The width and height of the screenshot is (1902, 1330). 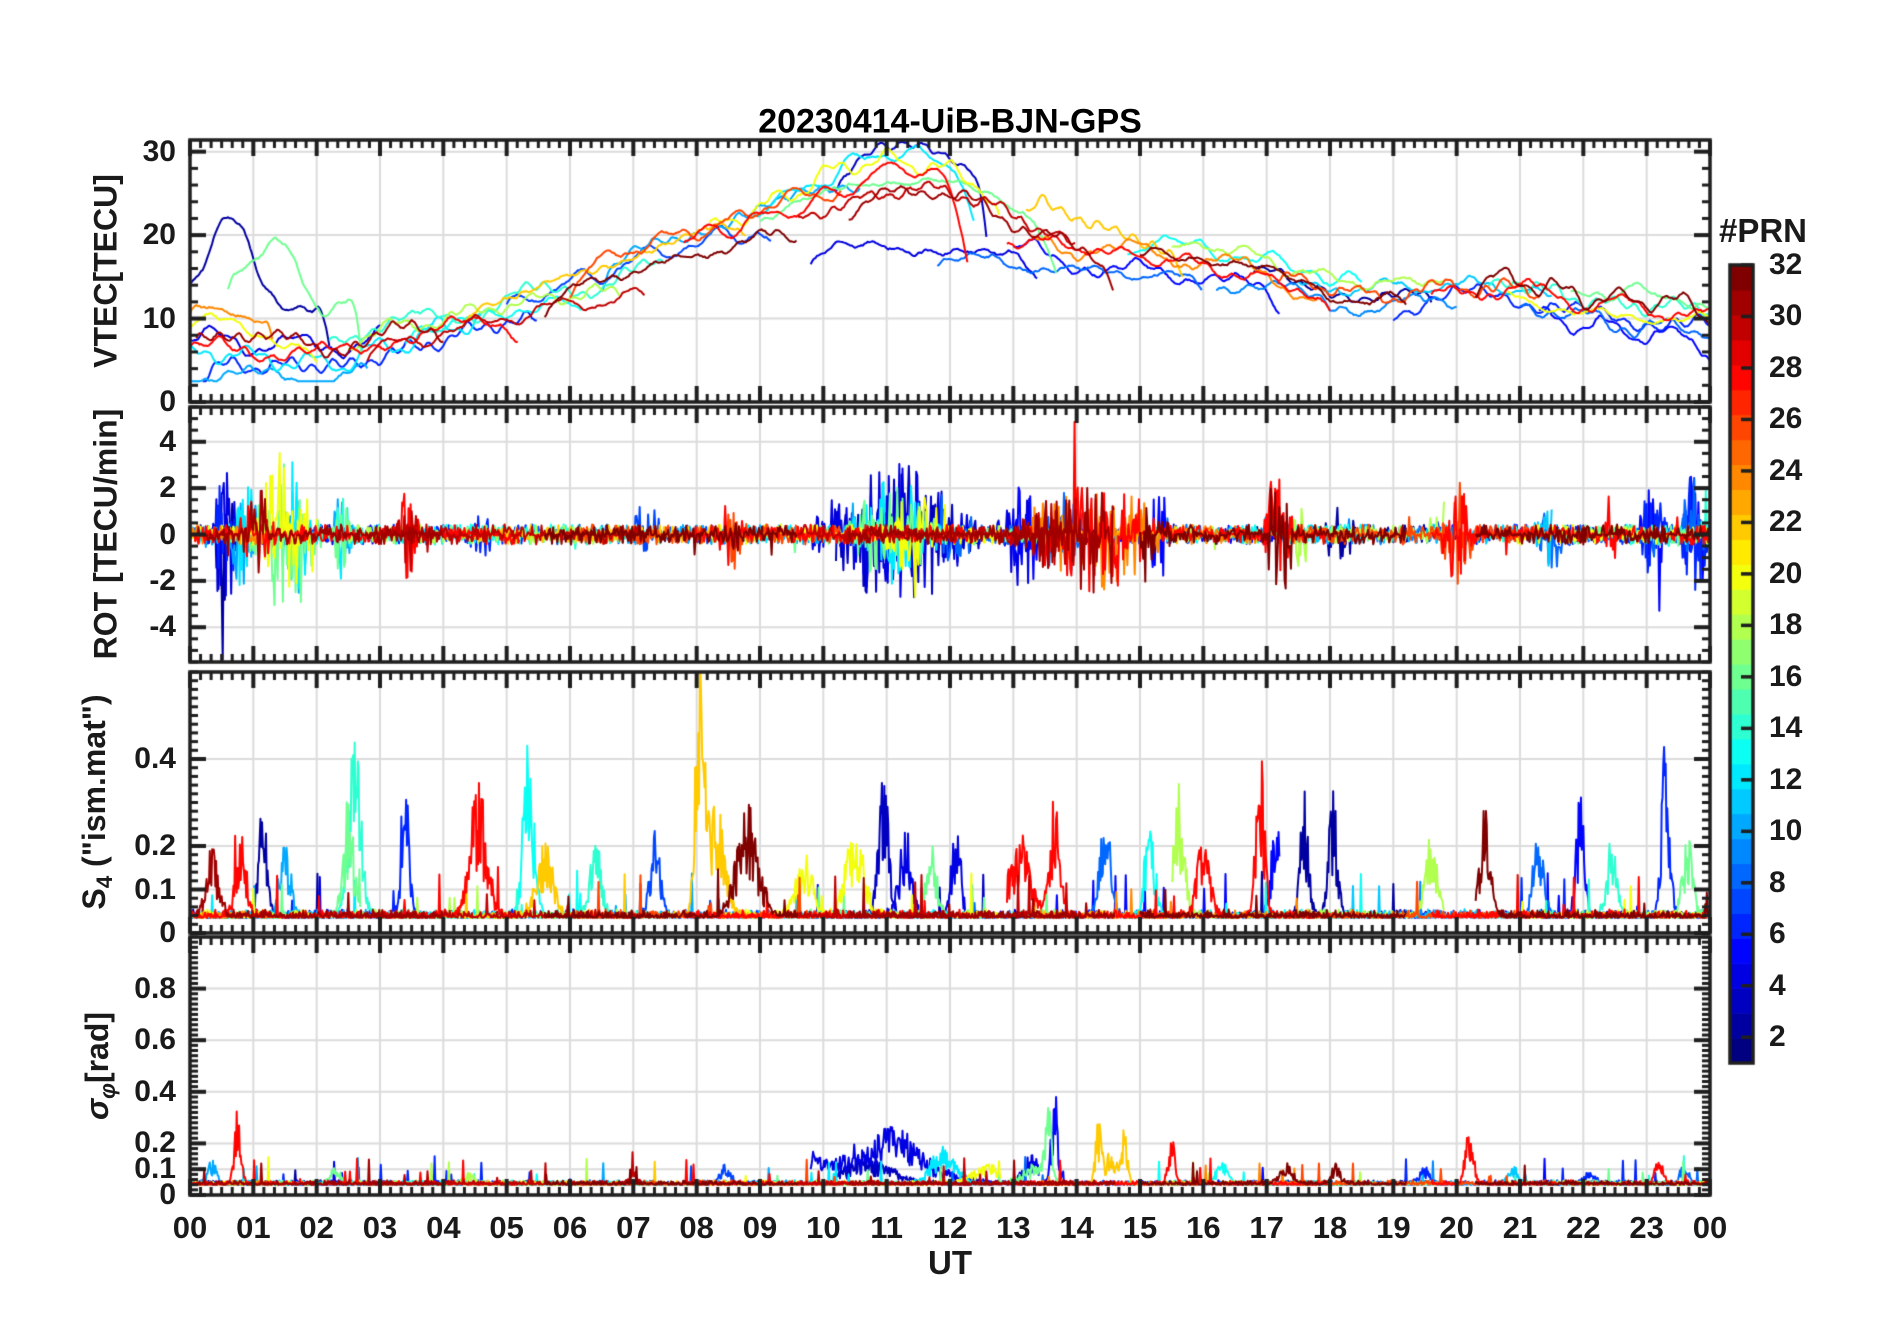 I want to click on y-tick-label: 0.8, so click(x=155, y=988).